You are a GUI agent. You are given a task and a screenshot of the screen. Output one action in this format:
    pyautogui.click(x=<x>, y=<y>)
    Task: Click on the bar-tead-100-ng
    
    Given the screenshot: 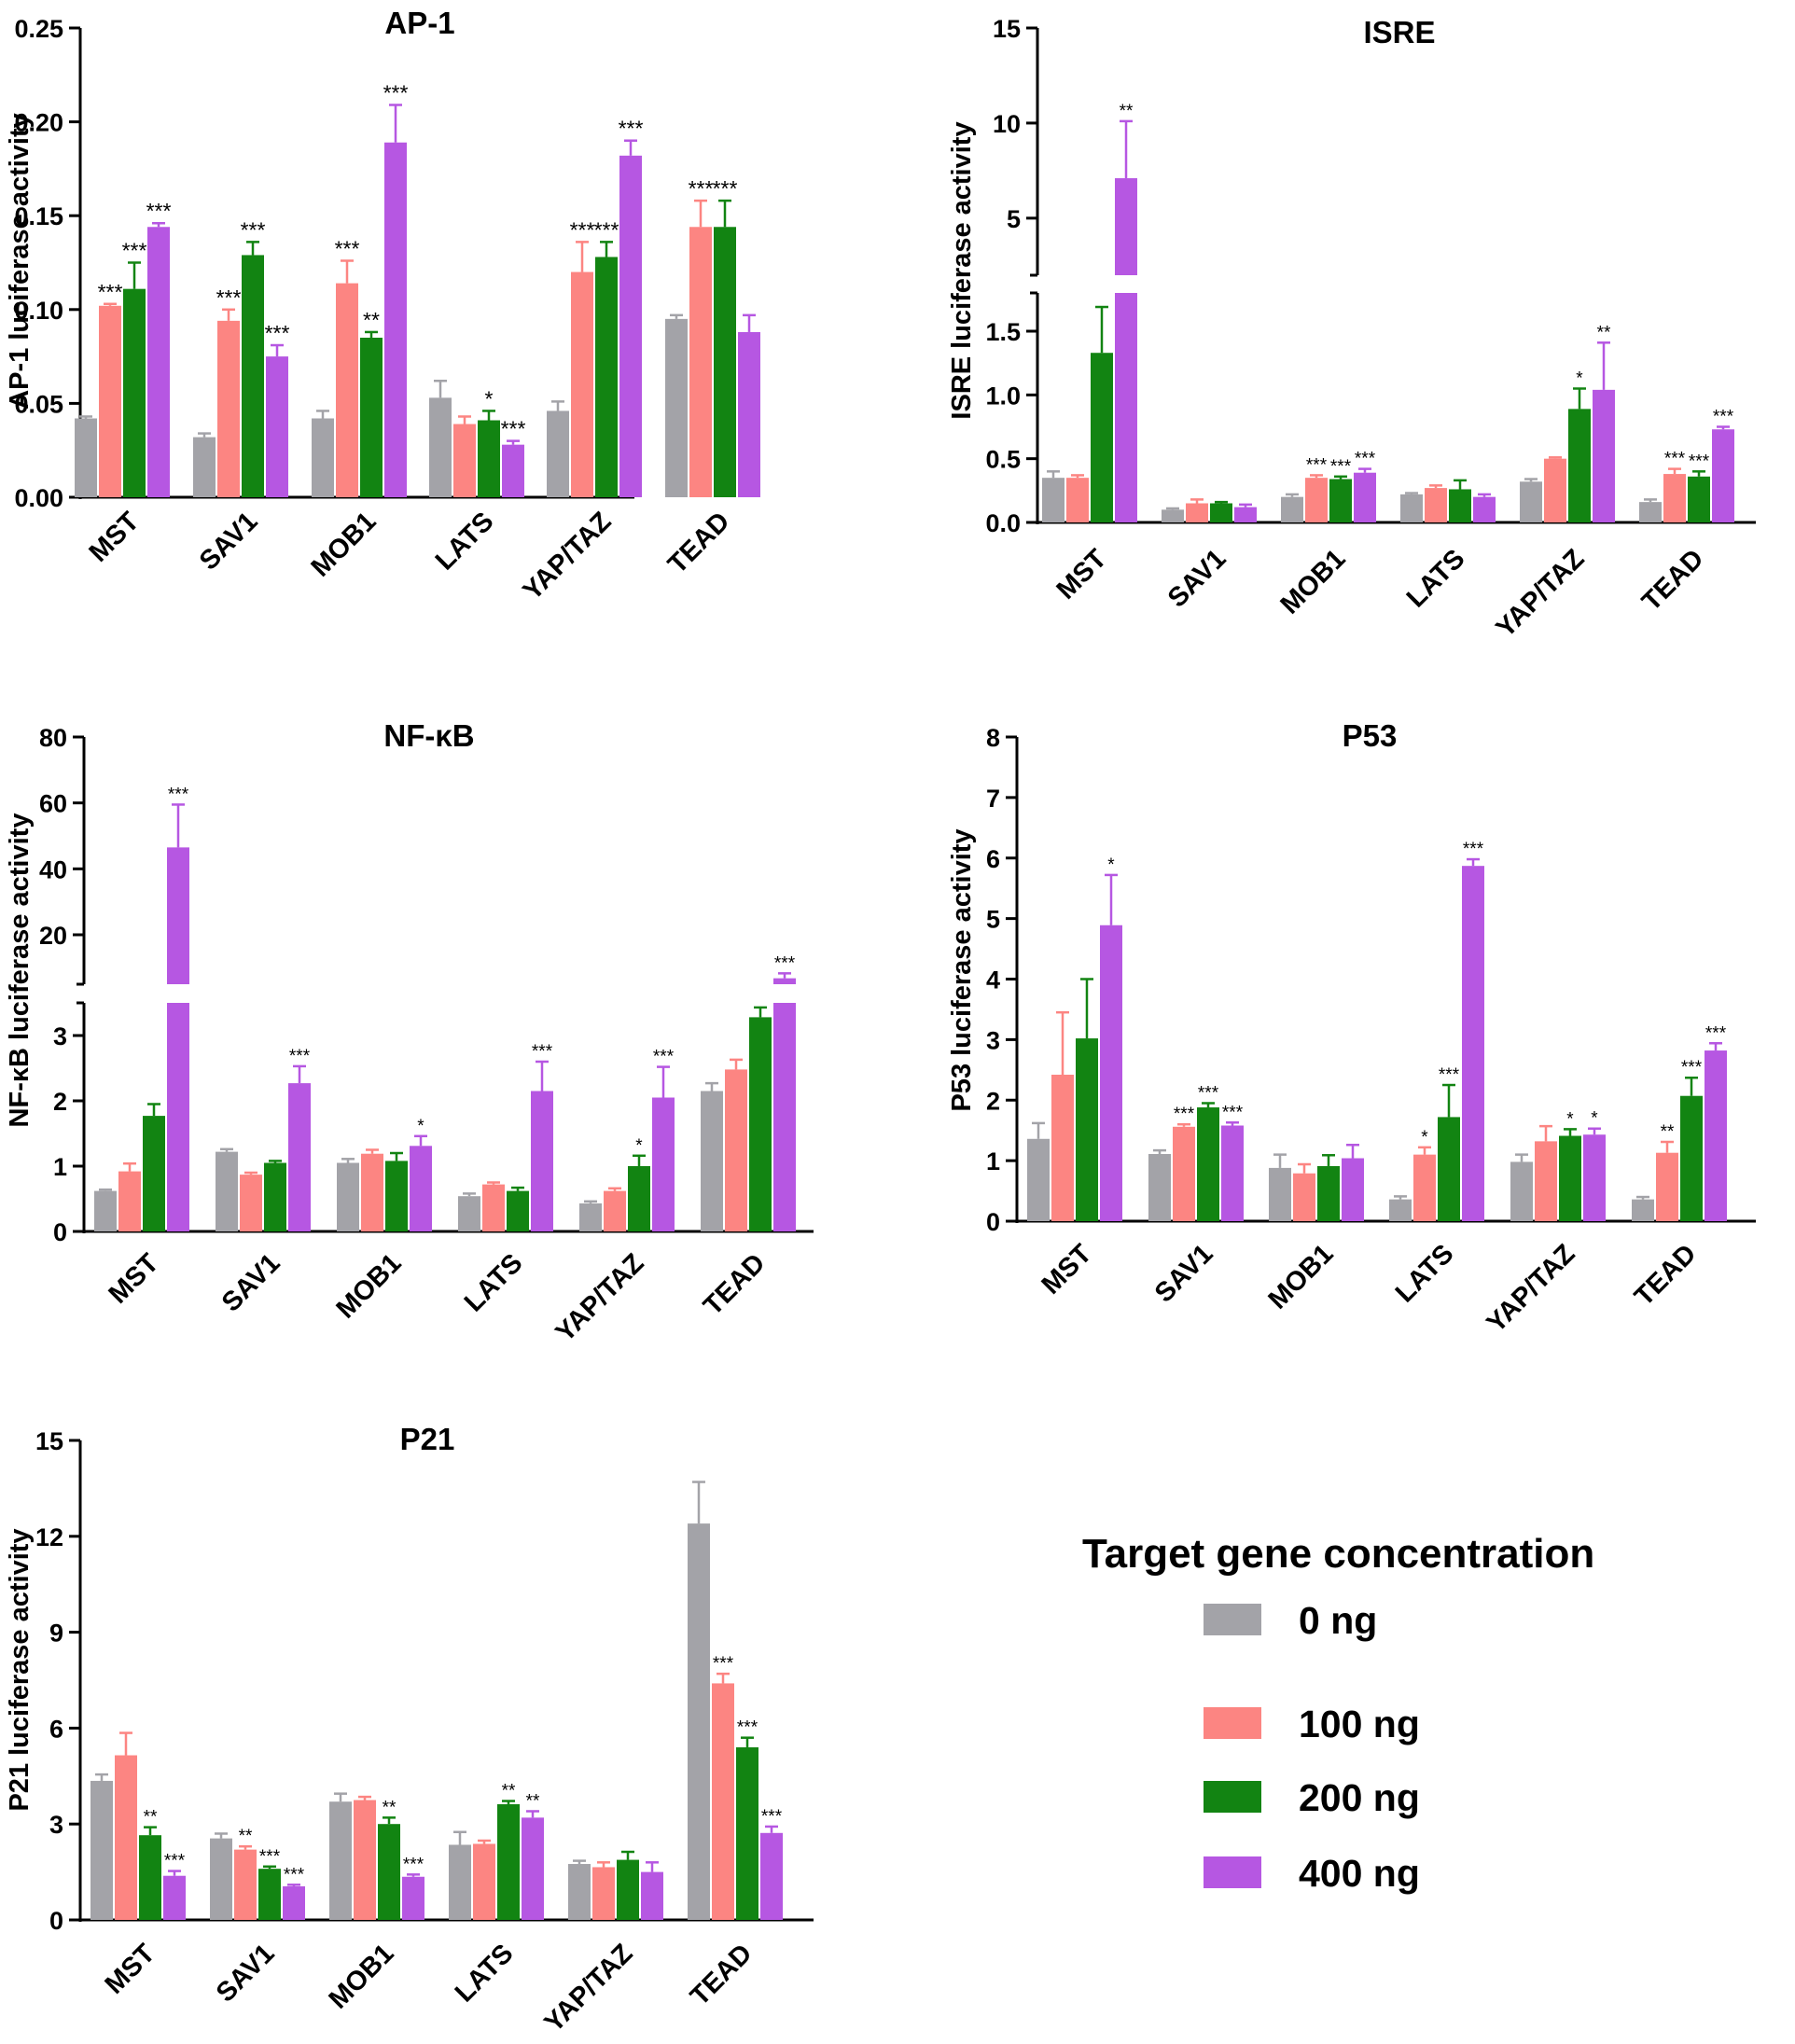 What is the action you would take?
    pyautogui.click(x=736, y=1150)
    